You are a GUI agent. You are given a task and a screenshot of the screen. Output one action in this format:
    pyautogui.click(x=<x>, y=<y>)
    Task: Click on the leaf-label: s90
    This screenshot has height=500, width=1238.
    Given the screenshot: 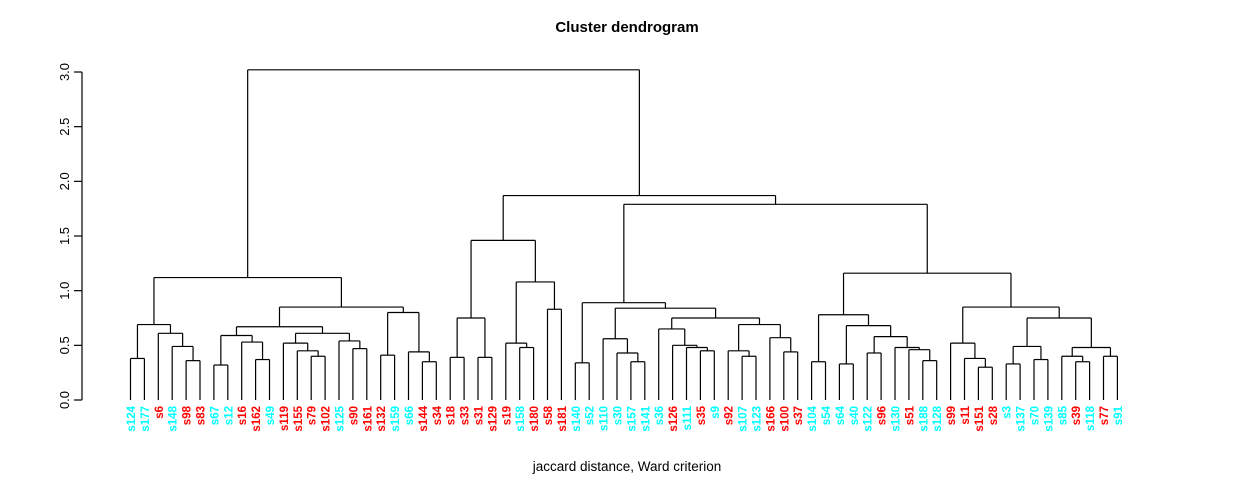 What is the action you would take?
    pyautogui.click(x=354, y=415)
    